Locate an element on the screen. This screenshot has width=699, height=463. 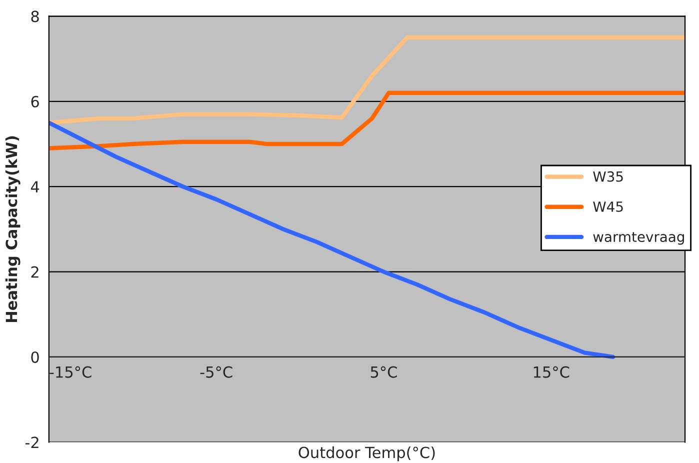
x-axis-title: Outdoor Temp(°C) is located at coordinates (366, 454).